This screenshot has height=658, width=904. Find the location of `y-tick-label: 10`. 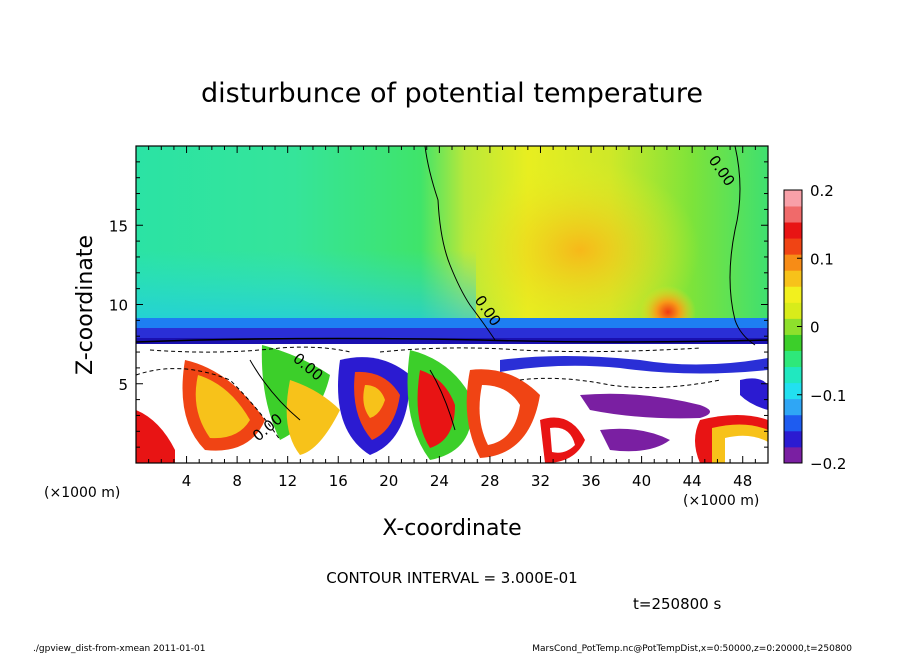

y-tick-label: 10 is located at coordinates (118, 306).